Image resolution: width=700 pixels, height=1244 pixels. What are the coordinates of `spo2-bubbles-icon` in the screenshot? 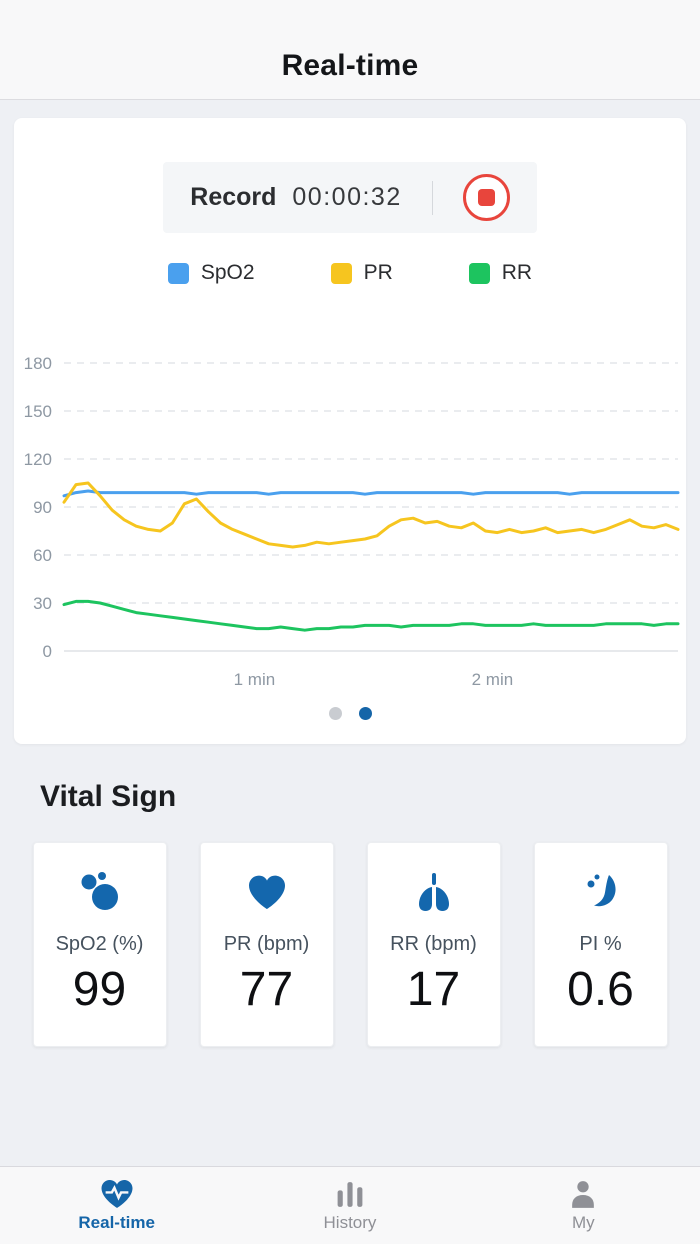 It's located at (100, 892).